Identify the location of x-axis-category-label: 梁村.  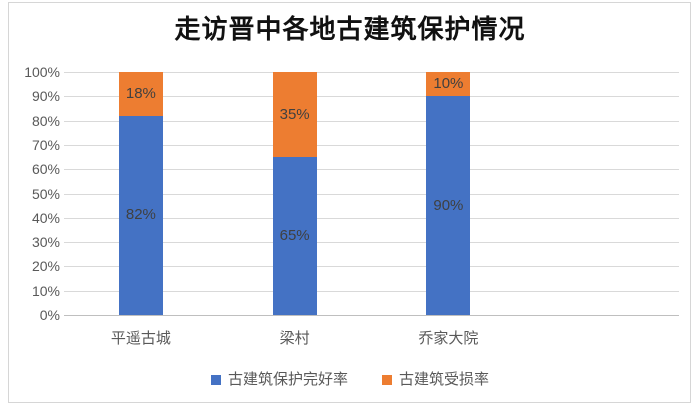
(294, 339).